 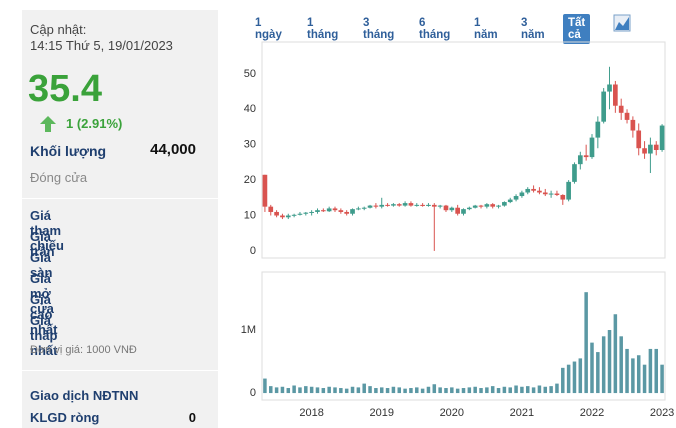 I want to click on row-label: Giá sàn, so click(x=41, y=265).